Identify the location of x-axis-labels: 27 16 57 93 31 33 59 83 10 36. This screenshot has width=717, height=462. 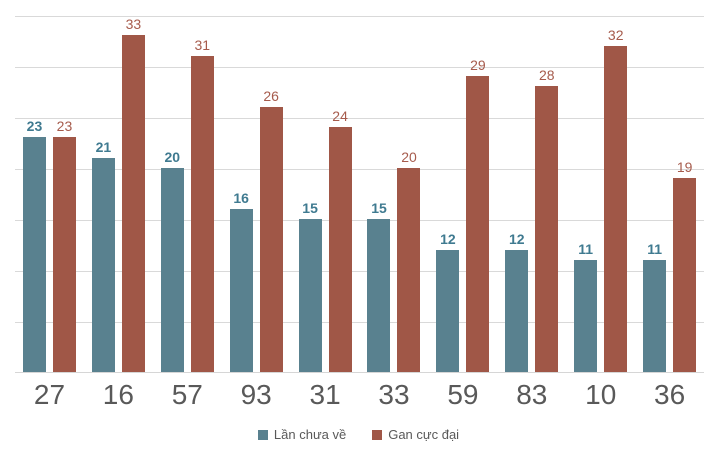
(359, 395).